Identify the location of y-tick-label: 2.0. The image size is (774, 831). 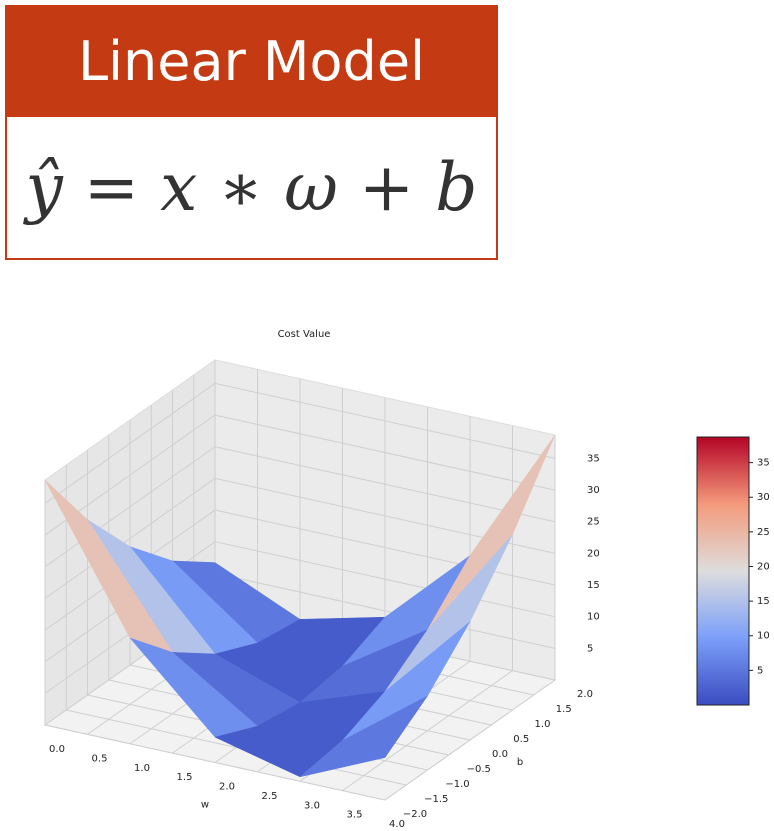
(585, 694).